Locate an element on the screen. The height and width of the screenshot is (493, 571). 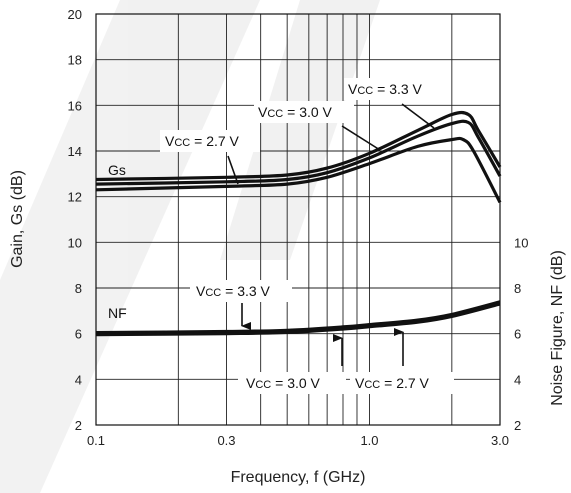
nf-group-label: NF is located at coordinates (117, 313).